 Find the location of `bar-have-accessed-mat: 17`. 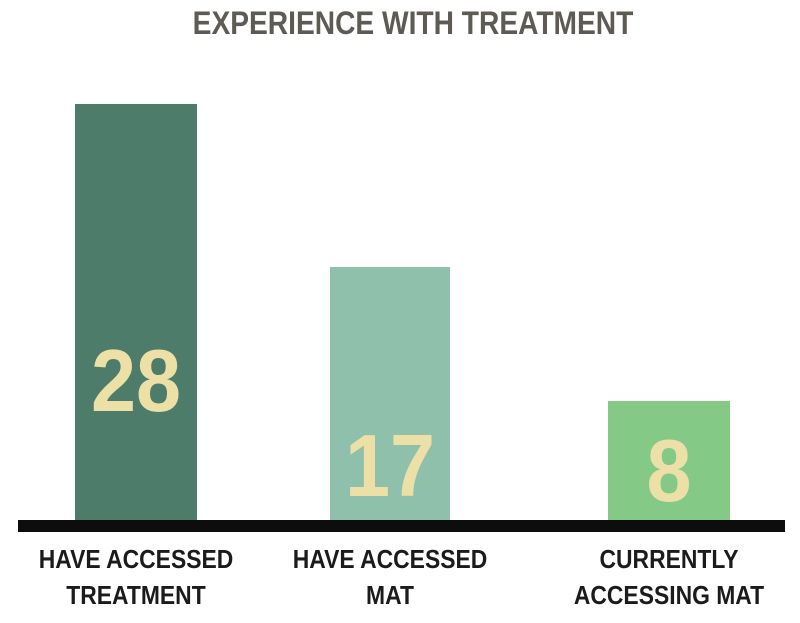

bar-have-accessed-mat: 17 is located at coordinates (390, 393).